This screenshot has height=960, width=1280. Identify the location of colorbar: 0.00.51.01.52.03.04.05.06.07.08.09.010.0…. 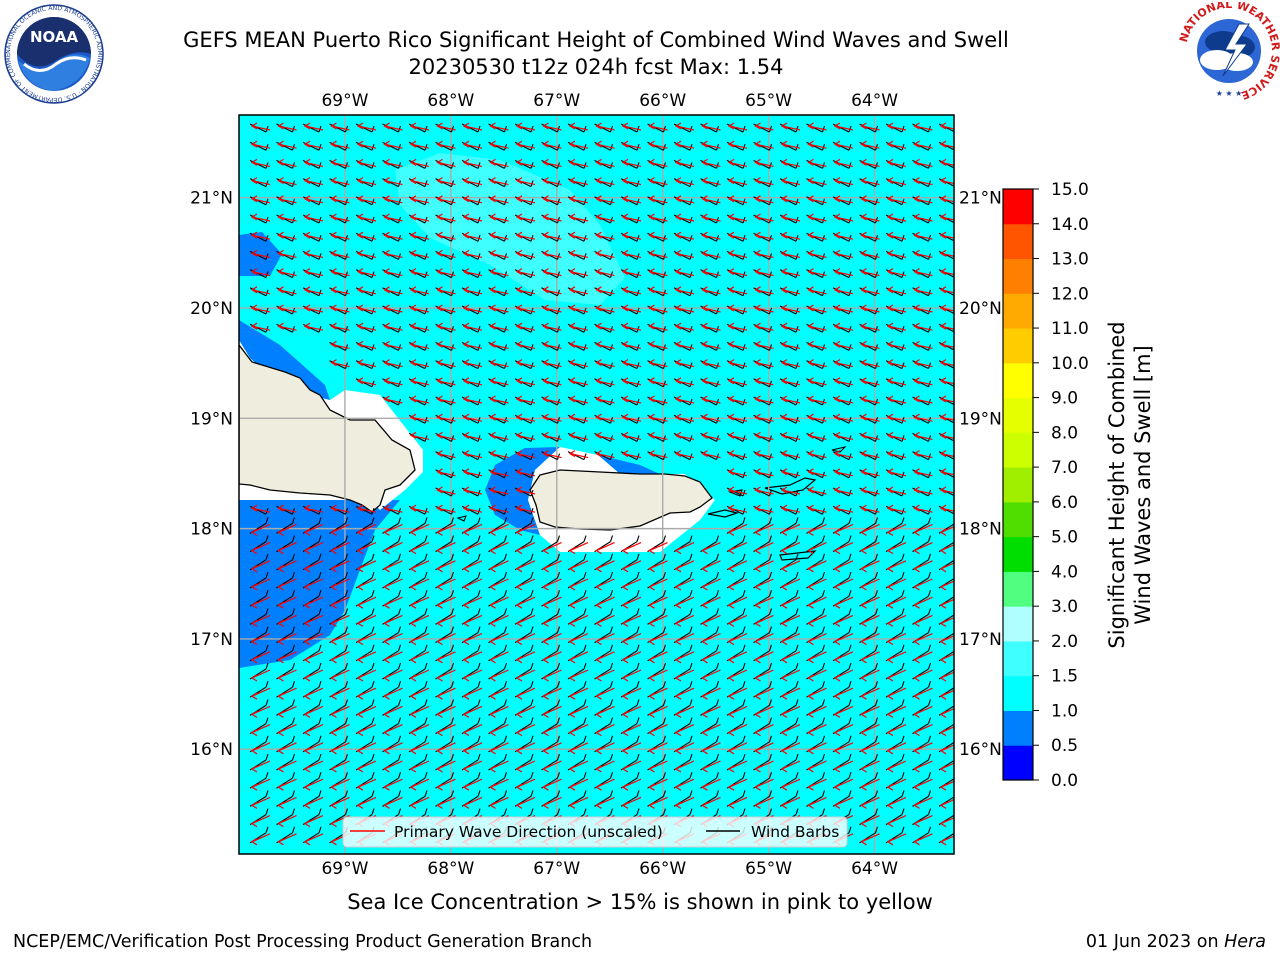
(1045, 485).